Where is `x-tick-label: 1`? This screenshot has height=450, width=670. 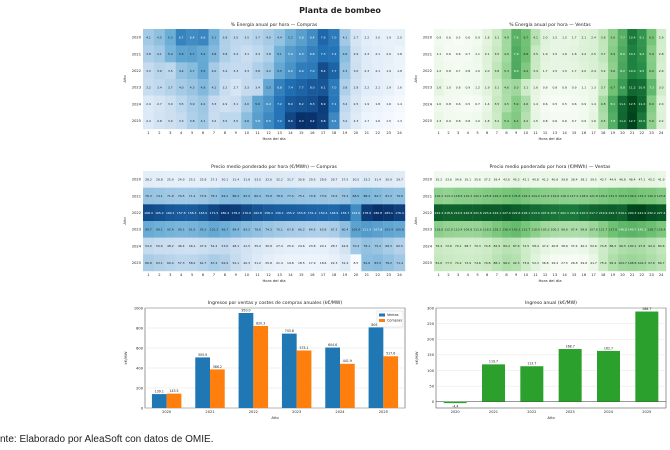
x-tick-label: 1 is located at coordinates (439, 133).